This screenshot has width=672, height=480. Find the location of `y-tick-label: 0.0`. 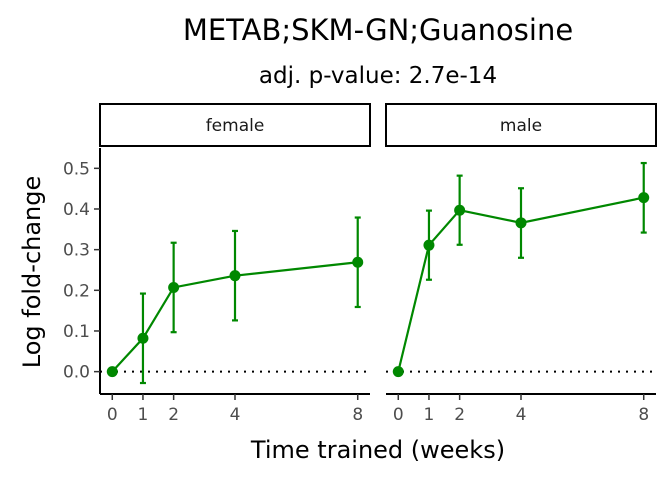

y-tick-label: 0.0 is located at coordinates (76, 373).